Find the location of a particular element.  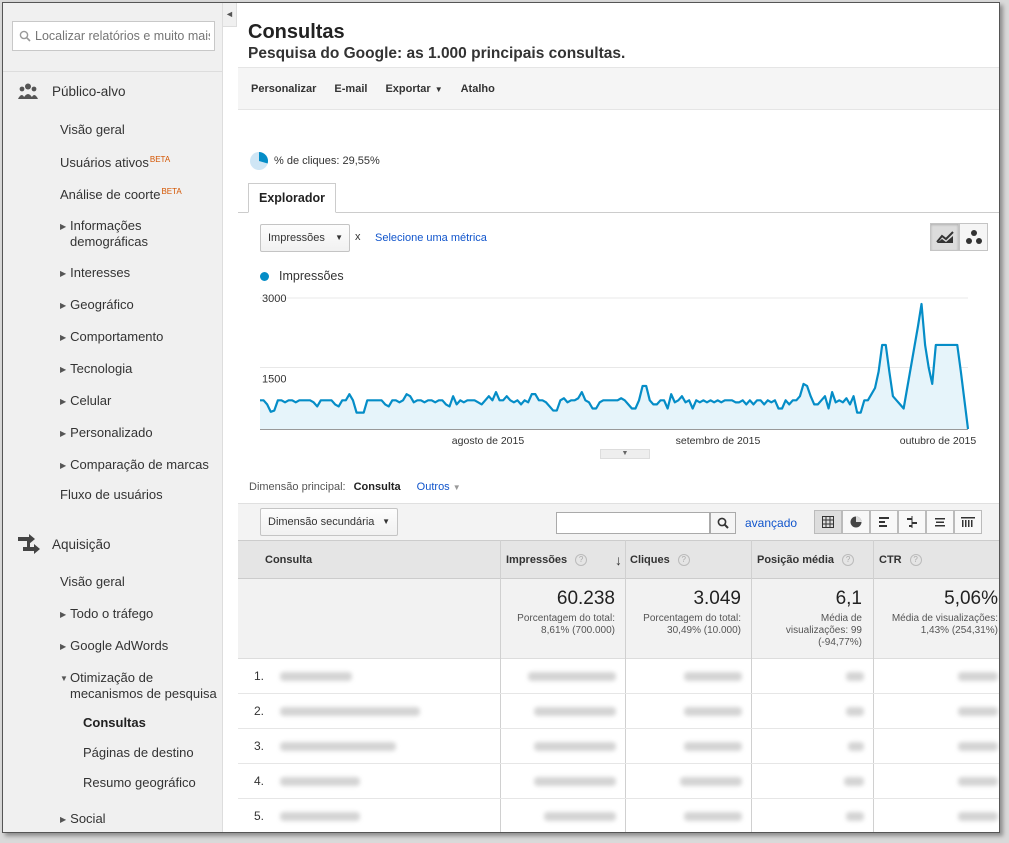

x-tick-label: setembro de 2015 is located at coordinates (718, 441).